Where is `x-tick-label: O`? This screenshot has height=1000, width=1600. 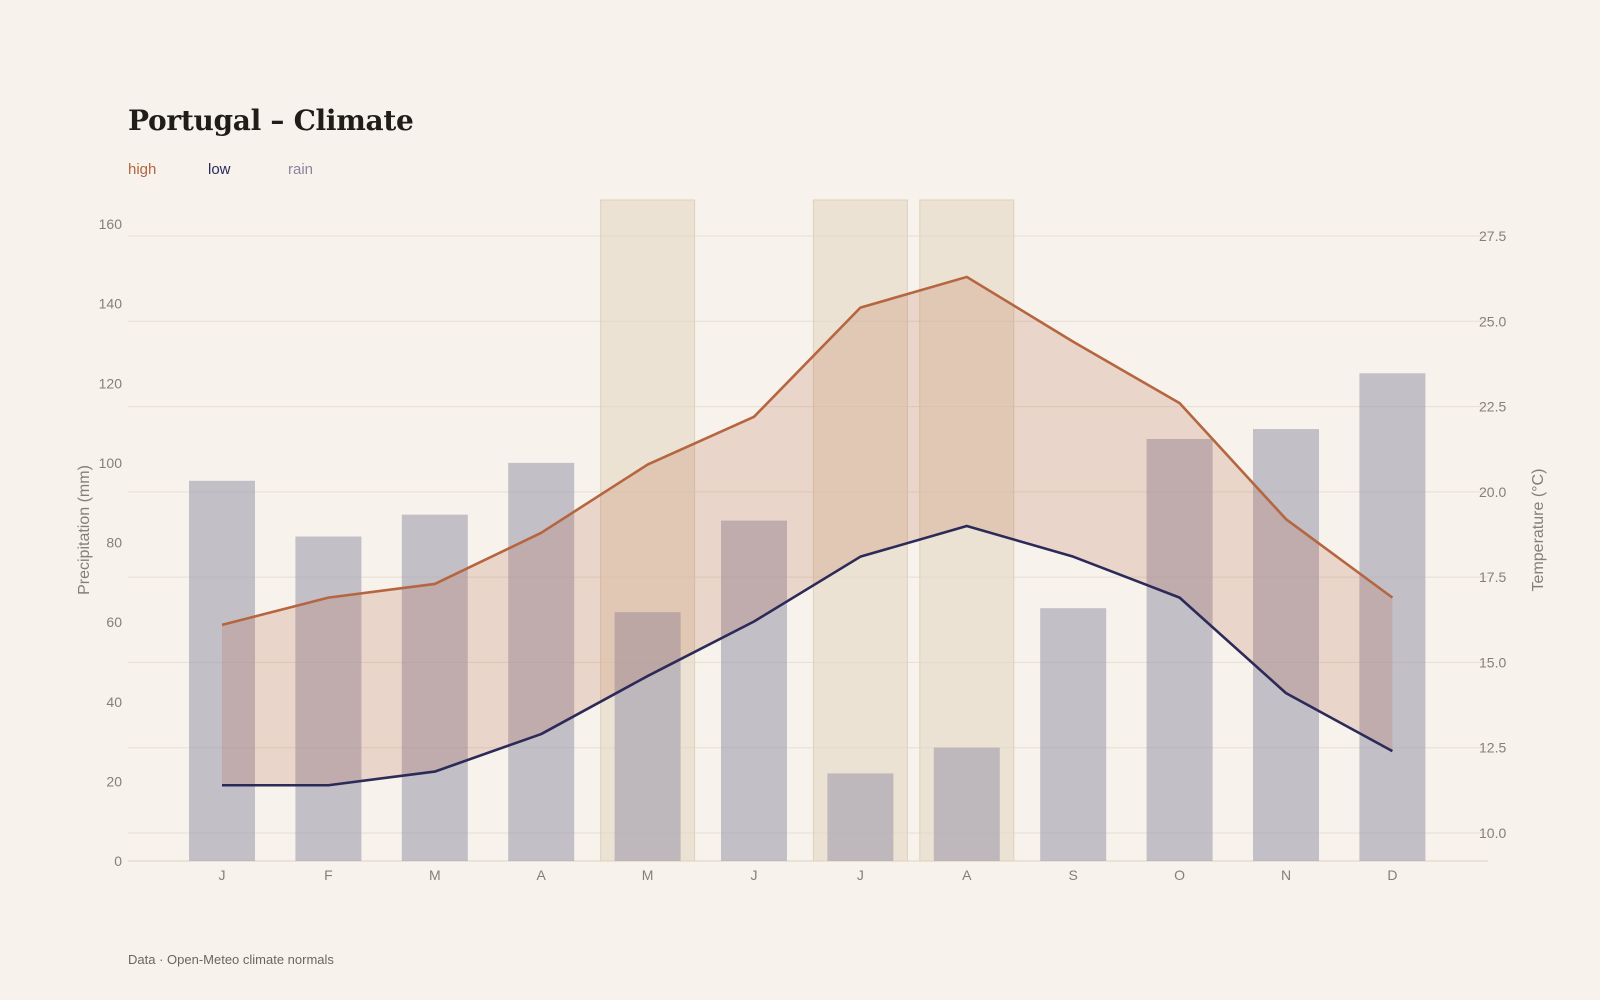 x-tick-label: O is located at coordinates (1179, 875).